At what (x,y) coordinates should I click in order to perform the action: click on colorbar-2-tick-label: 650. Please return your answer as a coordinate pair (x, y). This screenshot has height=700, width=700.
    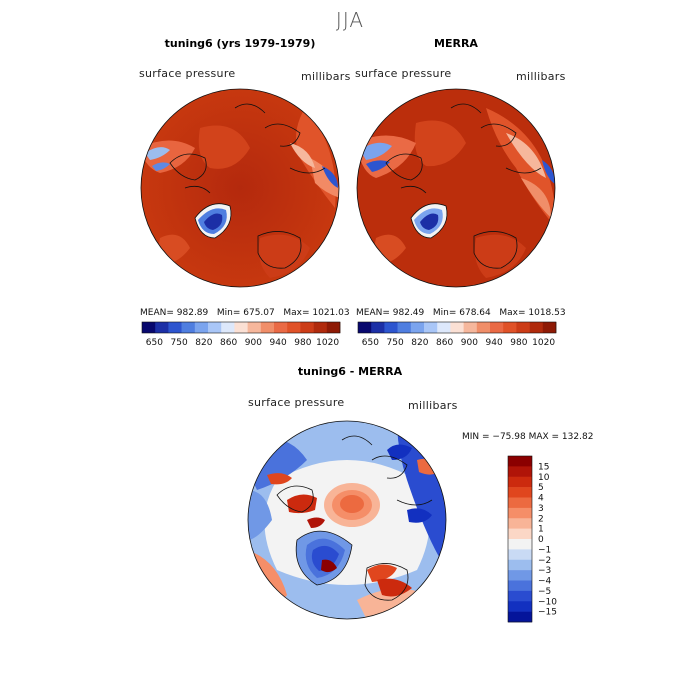
    Looking at the image, I should click on (370, 343).